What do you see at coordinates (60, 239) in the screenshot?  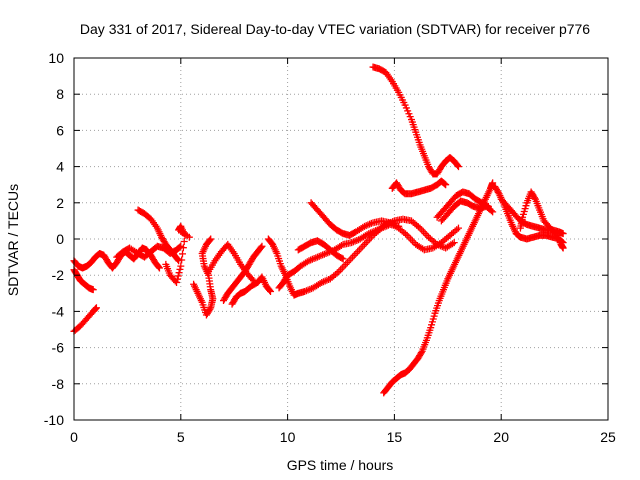 I see `y-tick-label: 0` at bounding box center [60, 239].